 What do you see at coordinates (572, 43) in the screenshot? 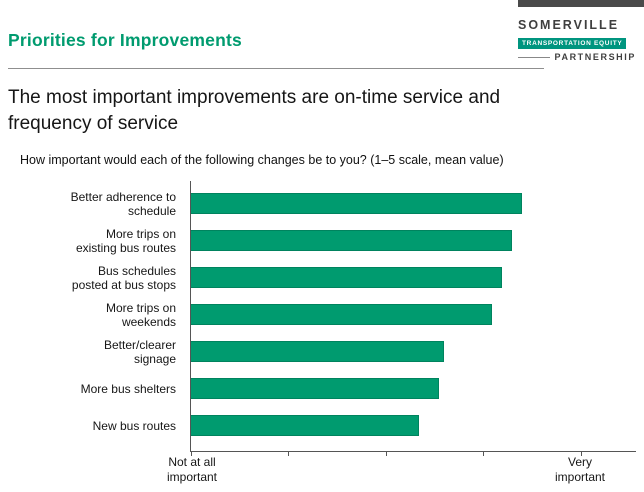
I see `logo-transportation-equity-badge: TRANSPORTATION EQUITY` at bounding box center [572, 43].